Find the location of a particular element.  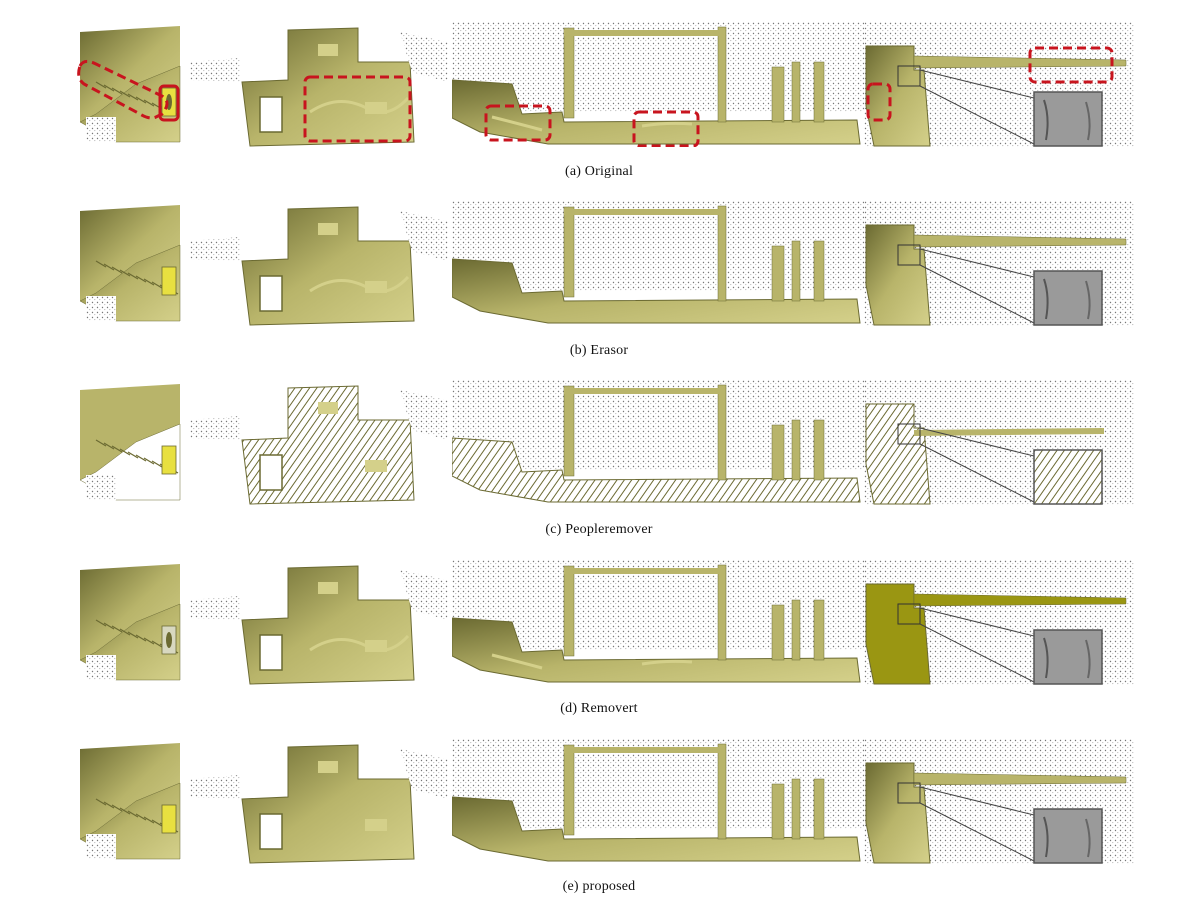

annotation-corridor-left is located at coordinates (518, 123).